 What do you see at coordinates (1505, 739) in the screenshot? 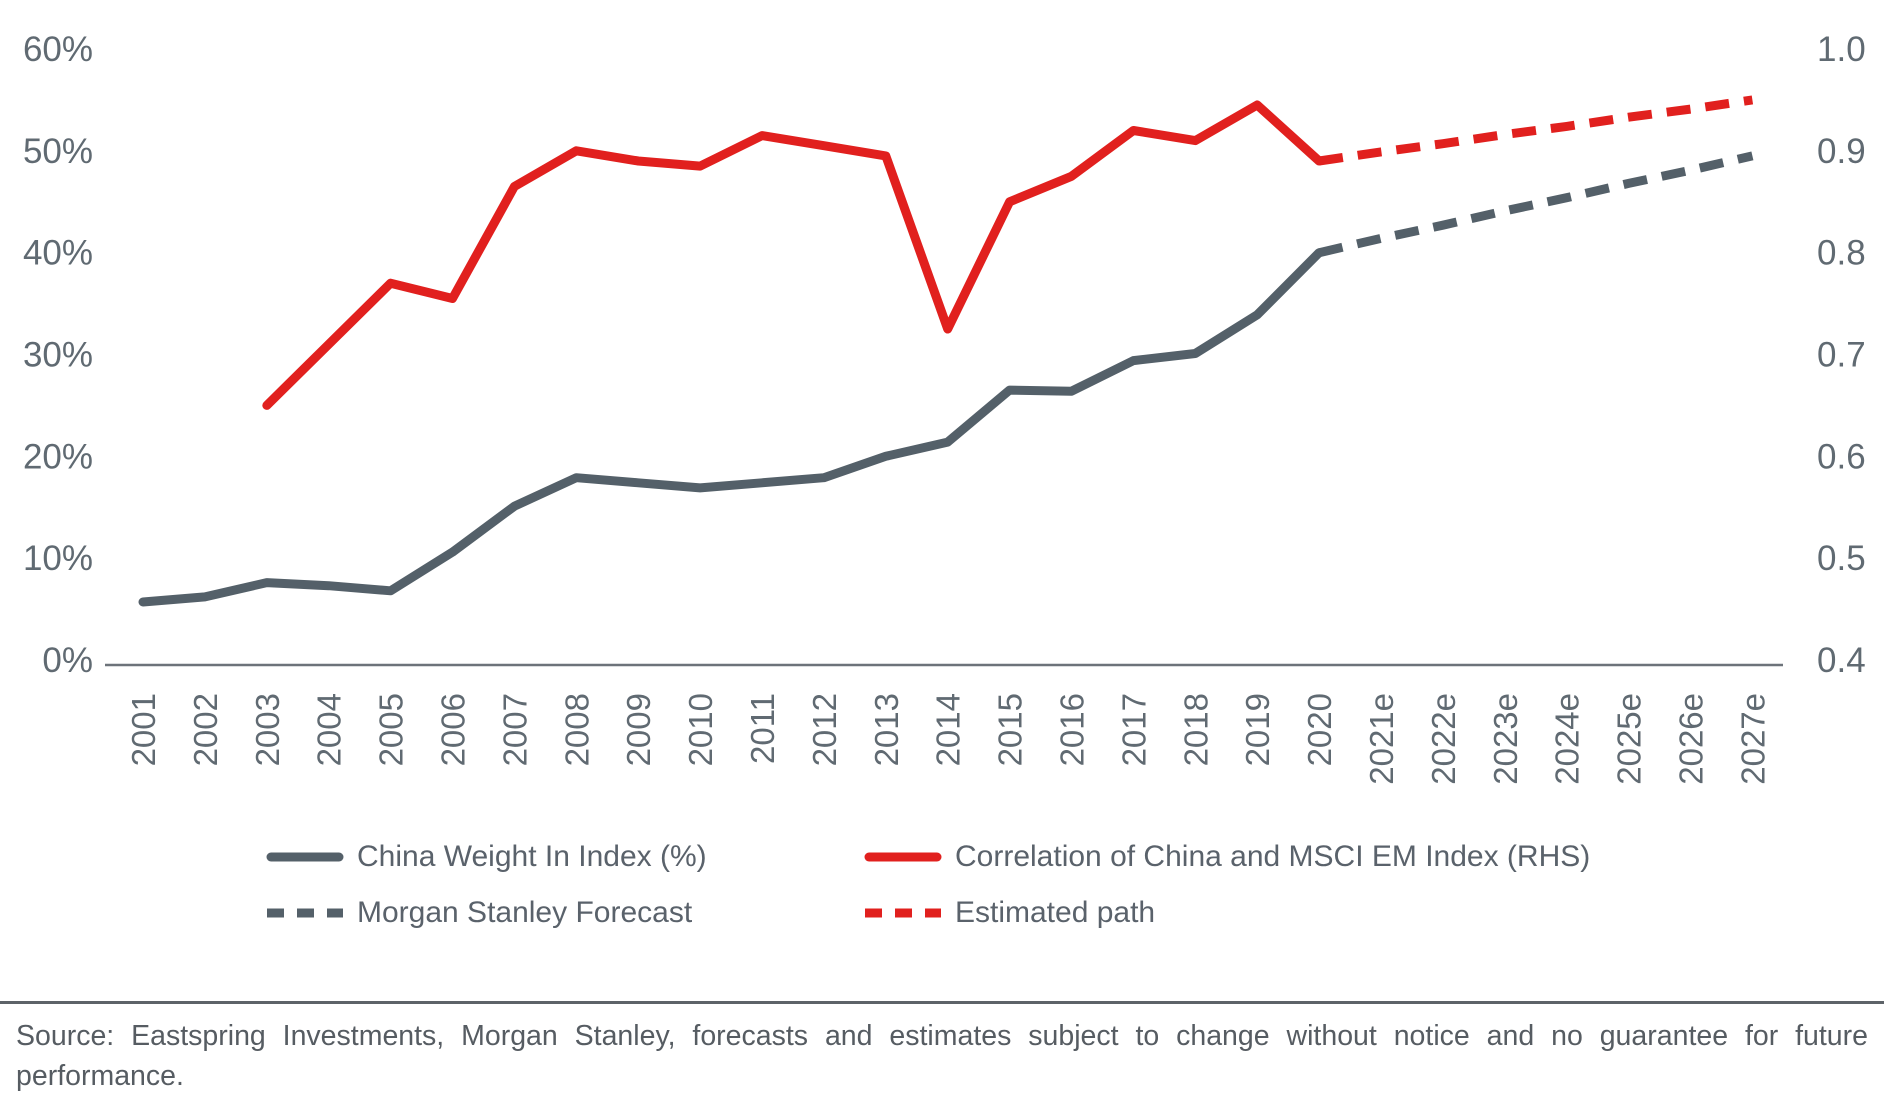
I see `x-tick-label: 2023e` at bounding box center [1505, 739].